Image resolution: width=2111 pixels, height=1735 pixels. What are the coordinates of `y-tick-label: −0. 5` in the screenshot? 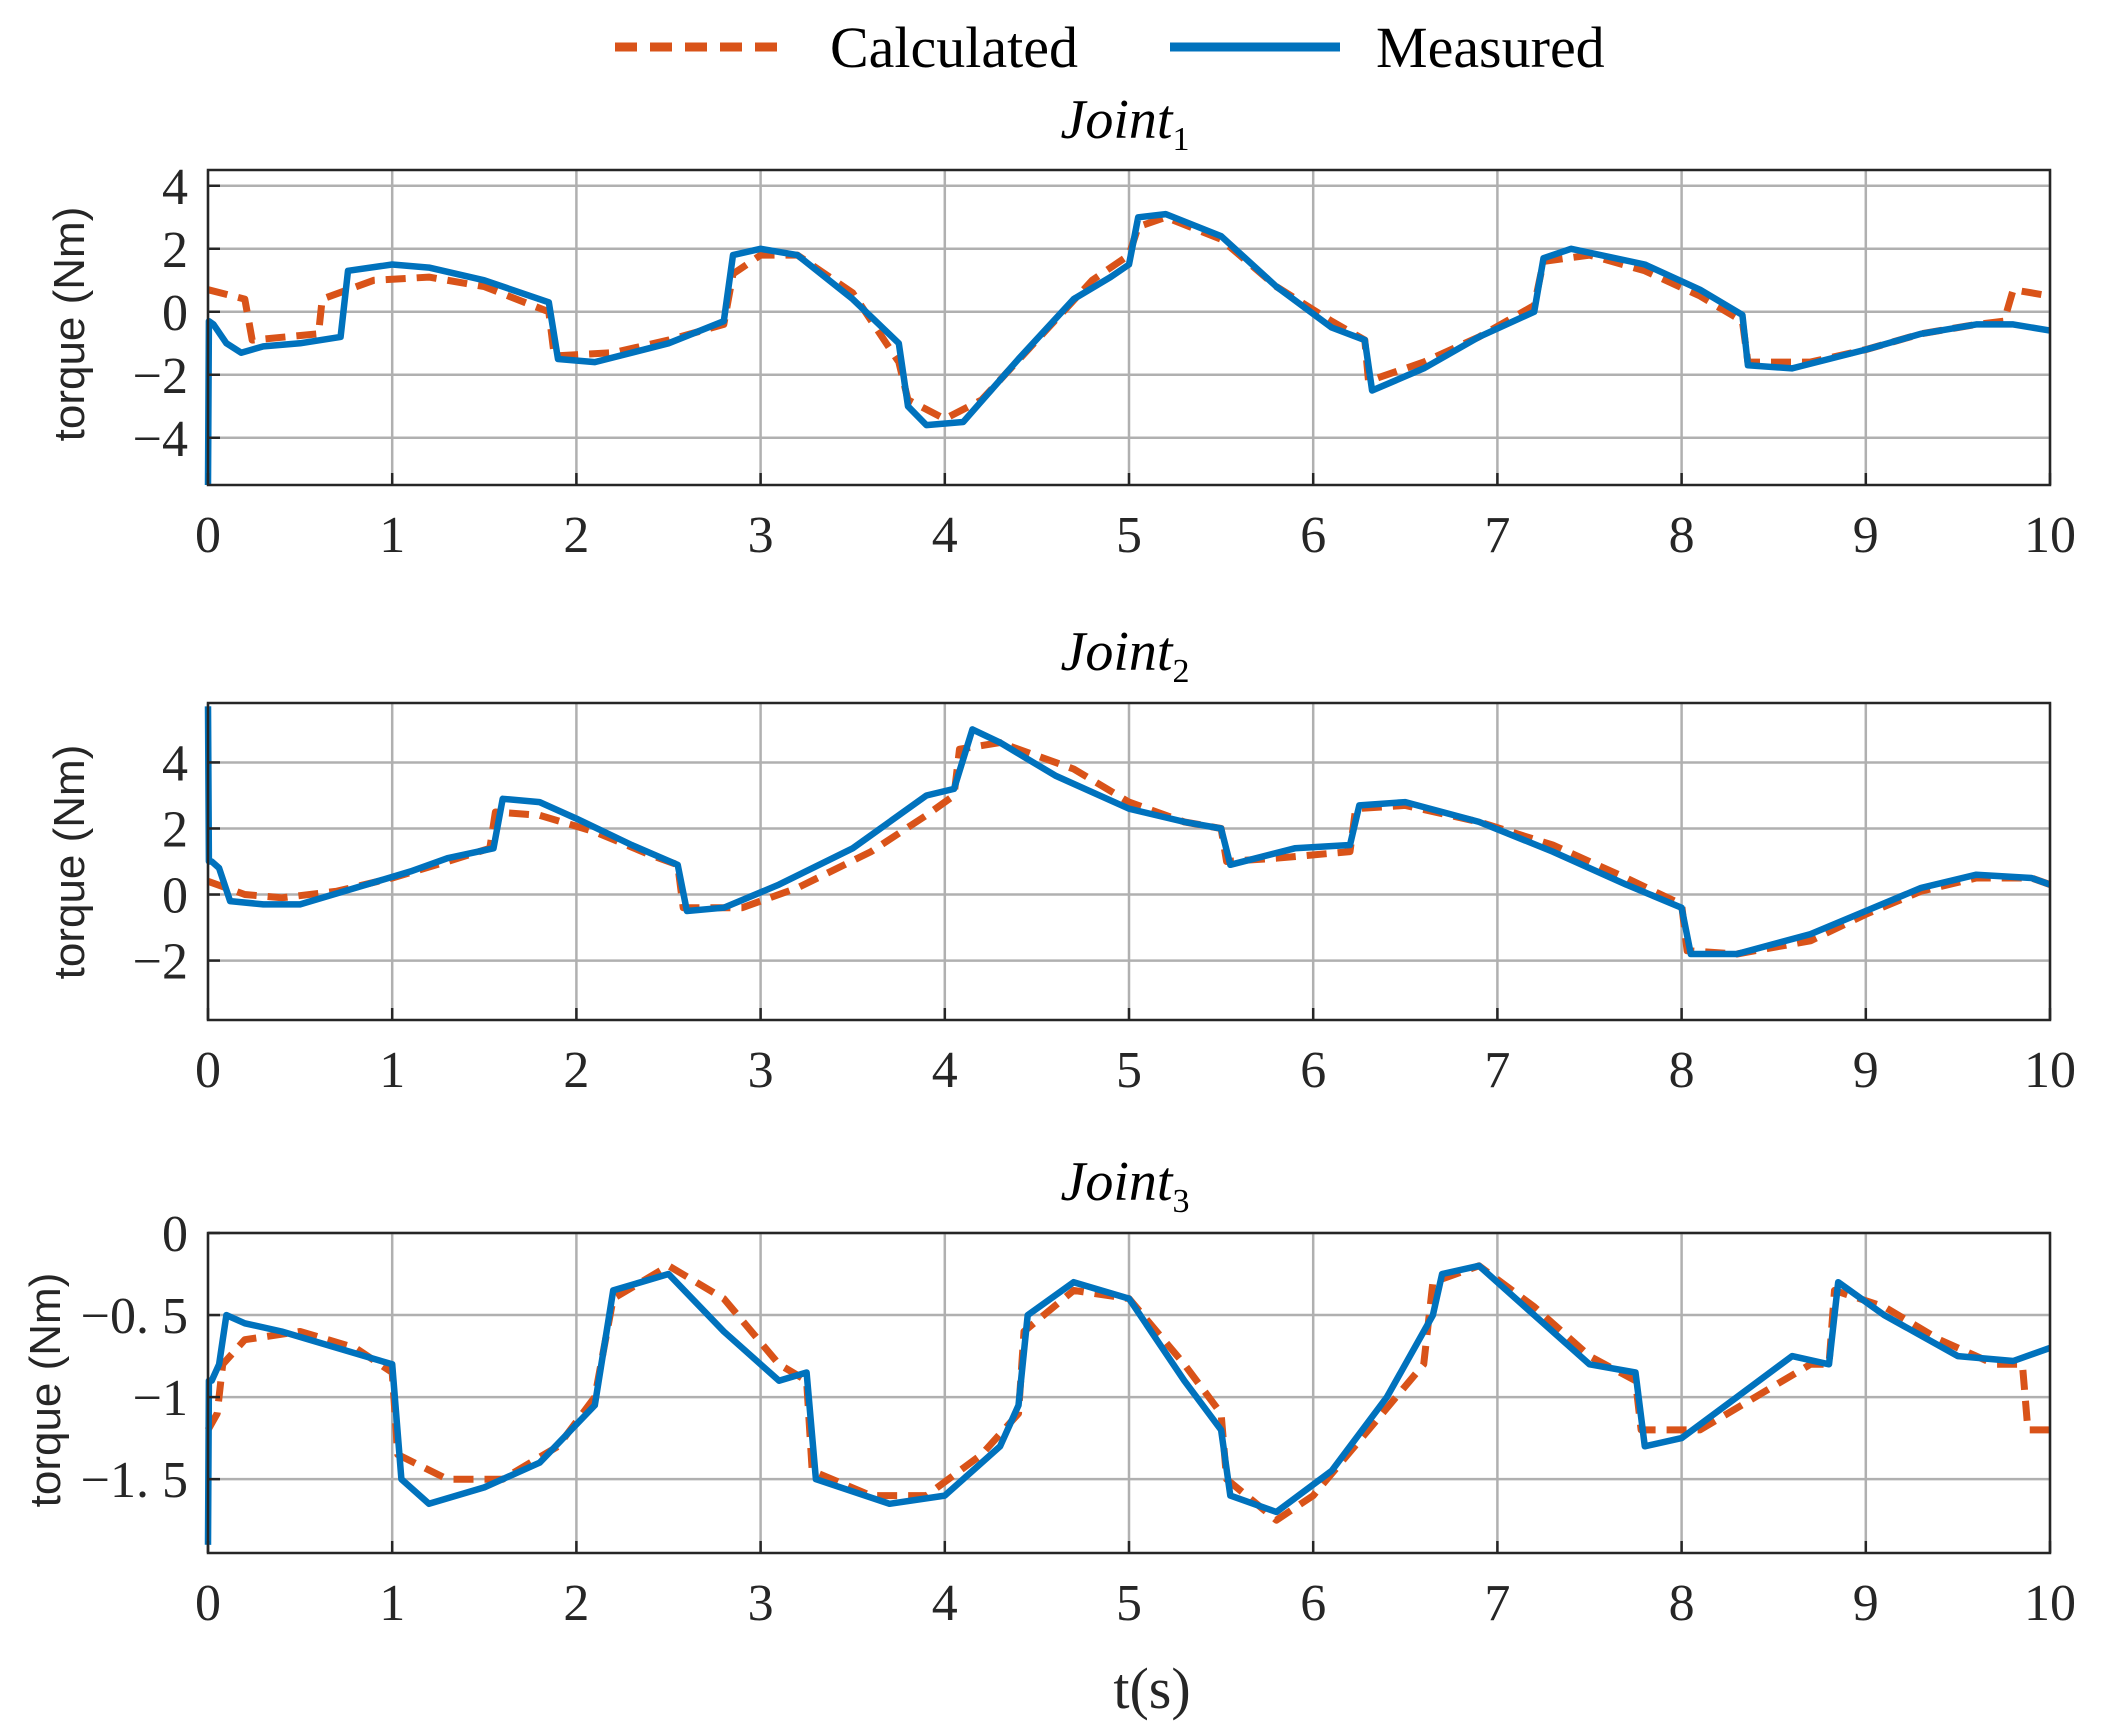 It's located at (134, 1316).